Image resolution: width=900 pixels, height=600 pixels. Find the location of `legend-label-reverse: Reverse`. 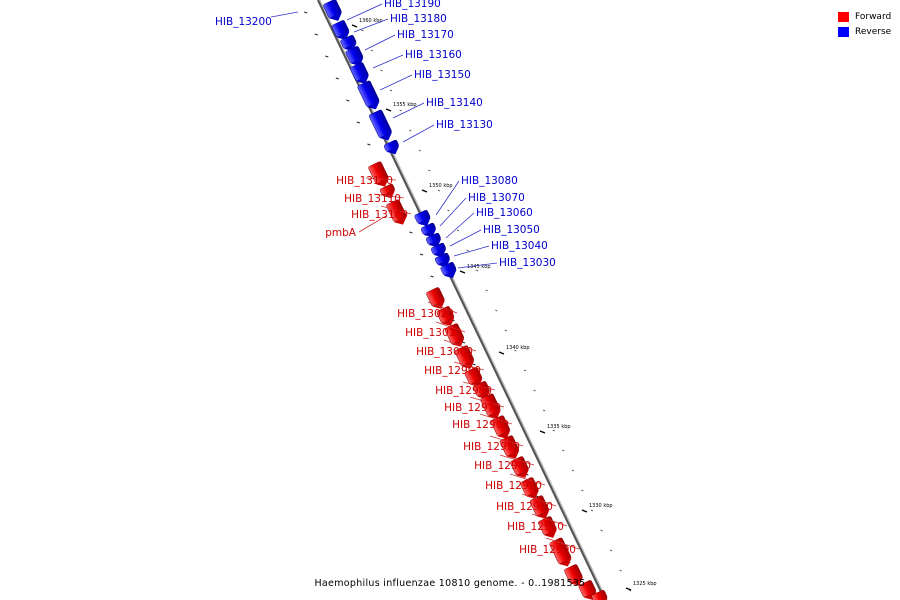

legend-label-reverse: Reverse is located at coordinates (873, 31).